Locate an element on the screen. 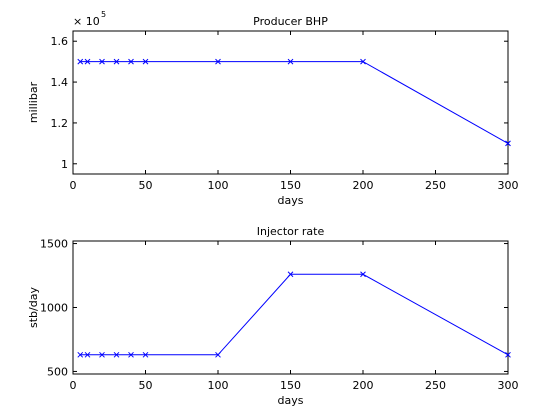  injector-x-tick-label: 0 is located at coordinates (73, 385).